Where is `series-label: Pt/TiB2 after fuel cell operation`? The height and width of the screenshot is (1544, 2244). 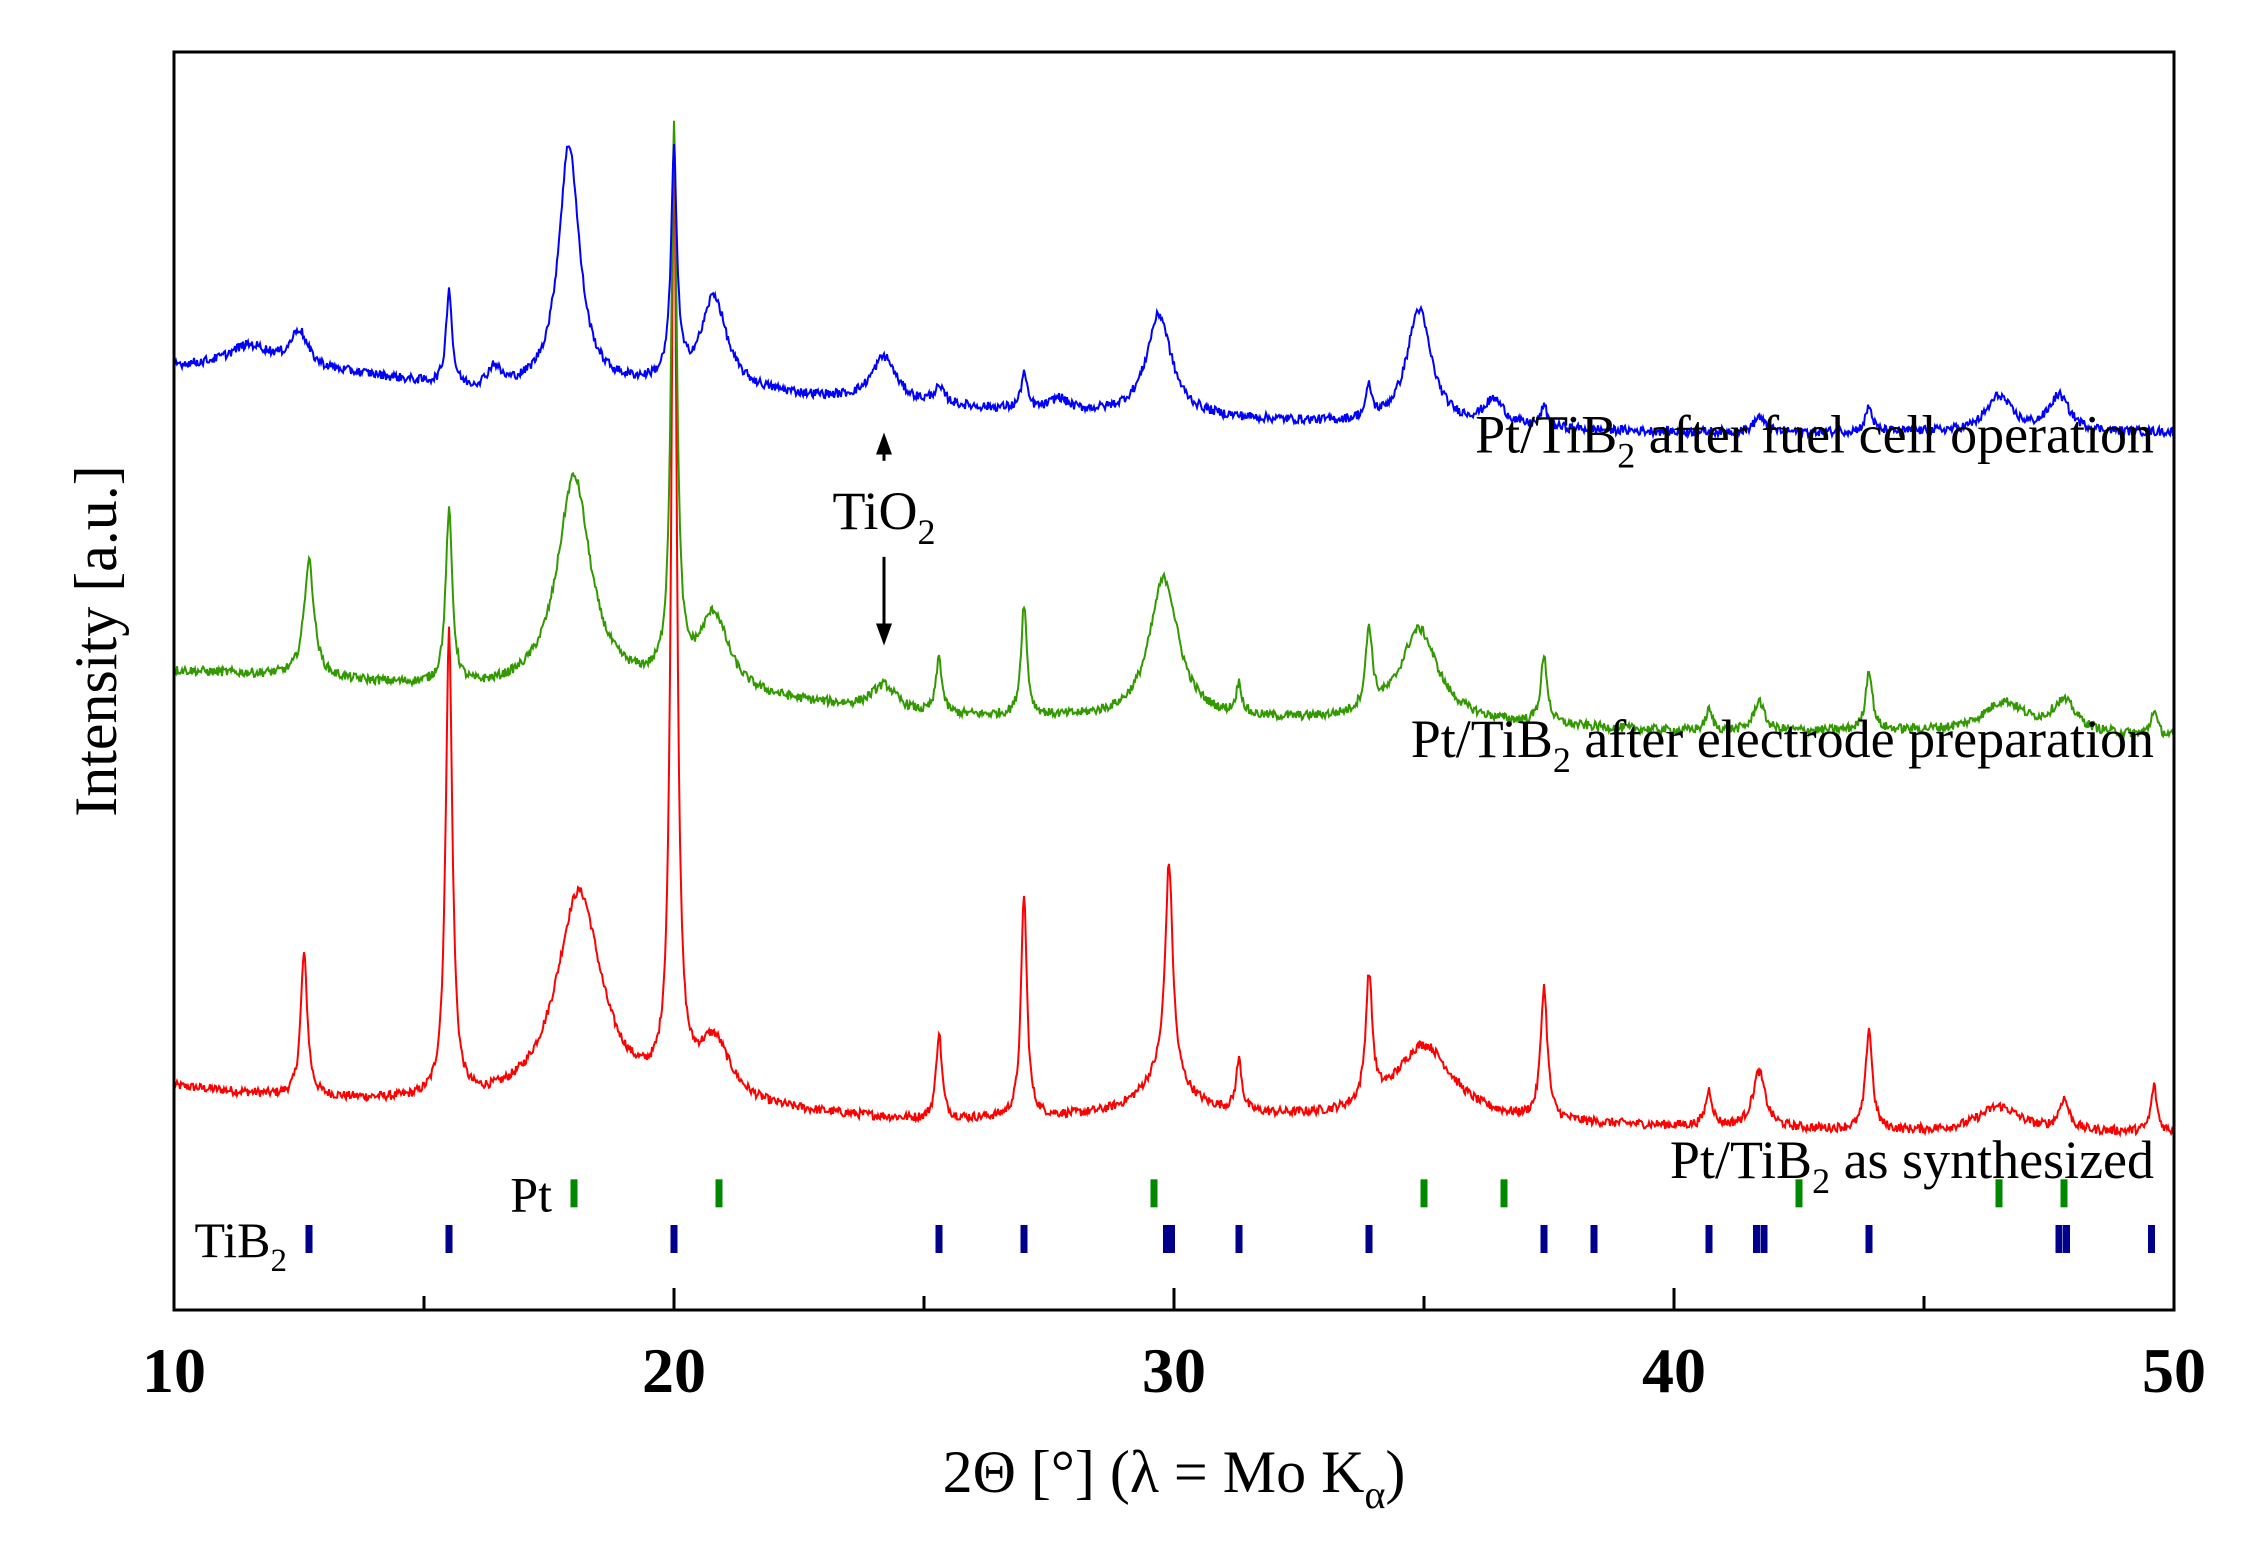 series-label: Pt/TiB2 after fuel cell operation is located at coordinates (1814, 440).